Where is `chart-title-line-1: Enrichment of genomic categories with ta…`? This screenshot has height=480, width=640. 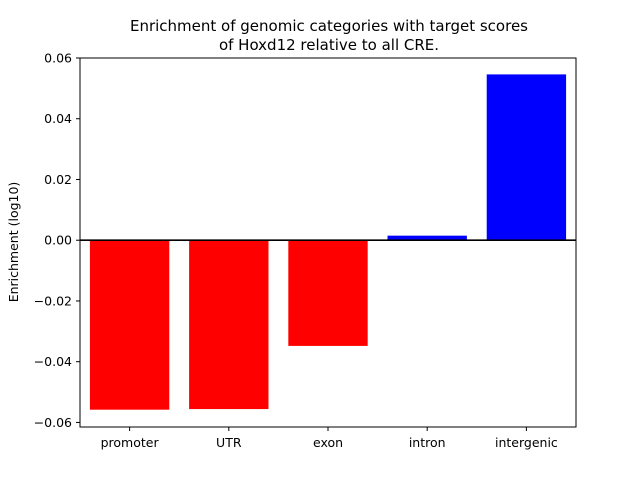
chart-title-line-1: Enrichment of genomic categories with ta… is located at coordinates (329, 26).